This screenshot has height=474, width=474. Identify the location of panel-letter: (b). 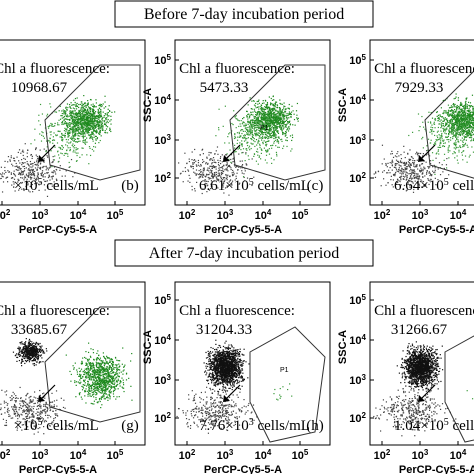
(130, 186).